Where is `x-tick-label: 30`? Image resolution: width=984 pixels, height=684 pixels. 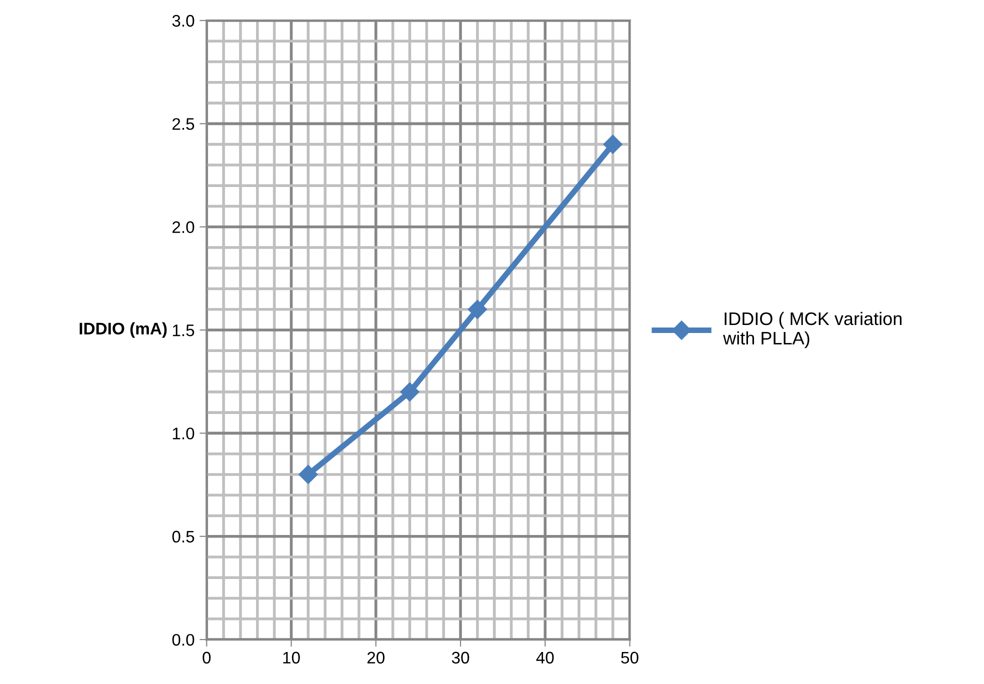 x-tick-label: 30 is located at coordinates (461, 658).